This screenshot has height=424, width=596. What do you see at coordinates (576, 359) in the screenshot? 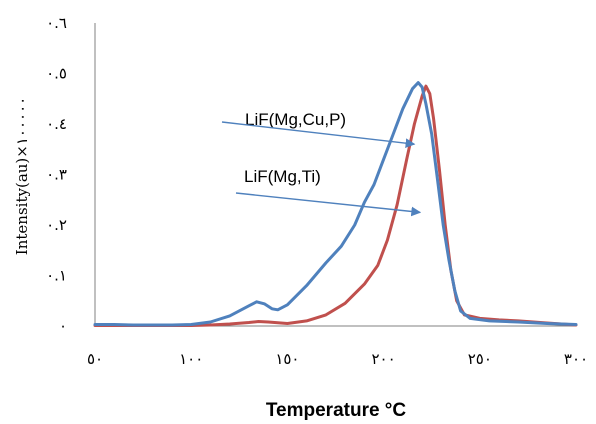
I see `x-tick-label: ٣٠٠` at bounding box center [576, 359].